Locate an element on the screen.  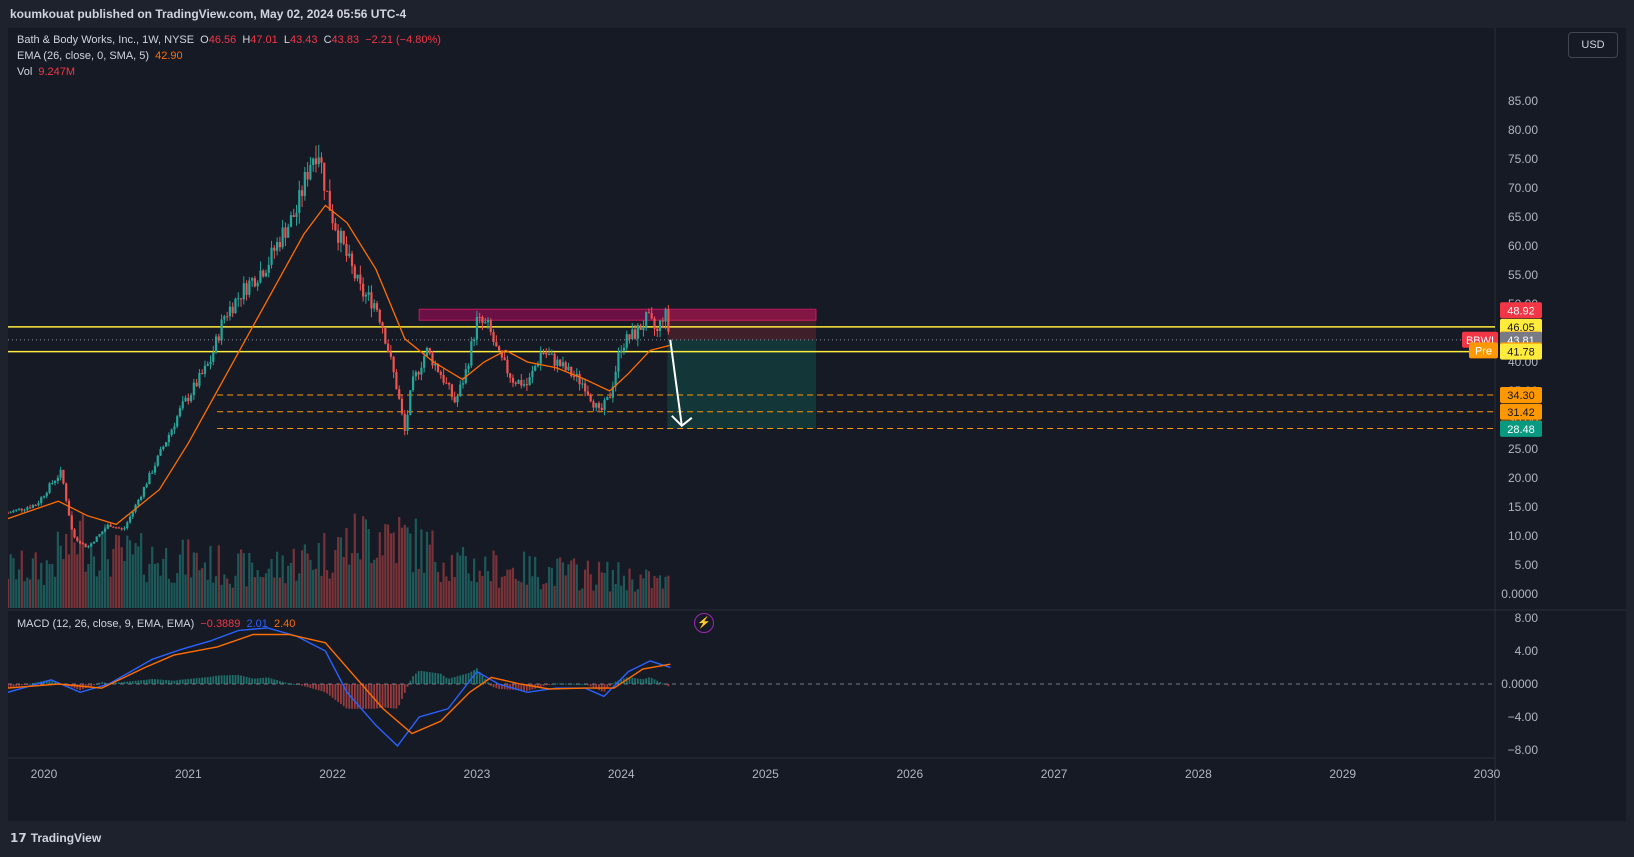
y-tick-label: 85.00 is located at coordinates (1523, 101).